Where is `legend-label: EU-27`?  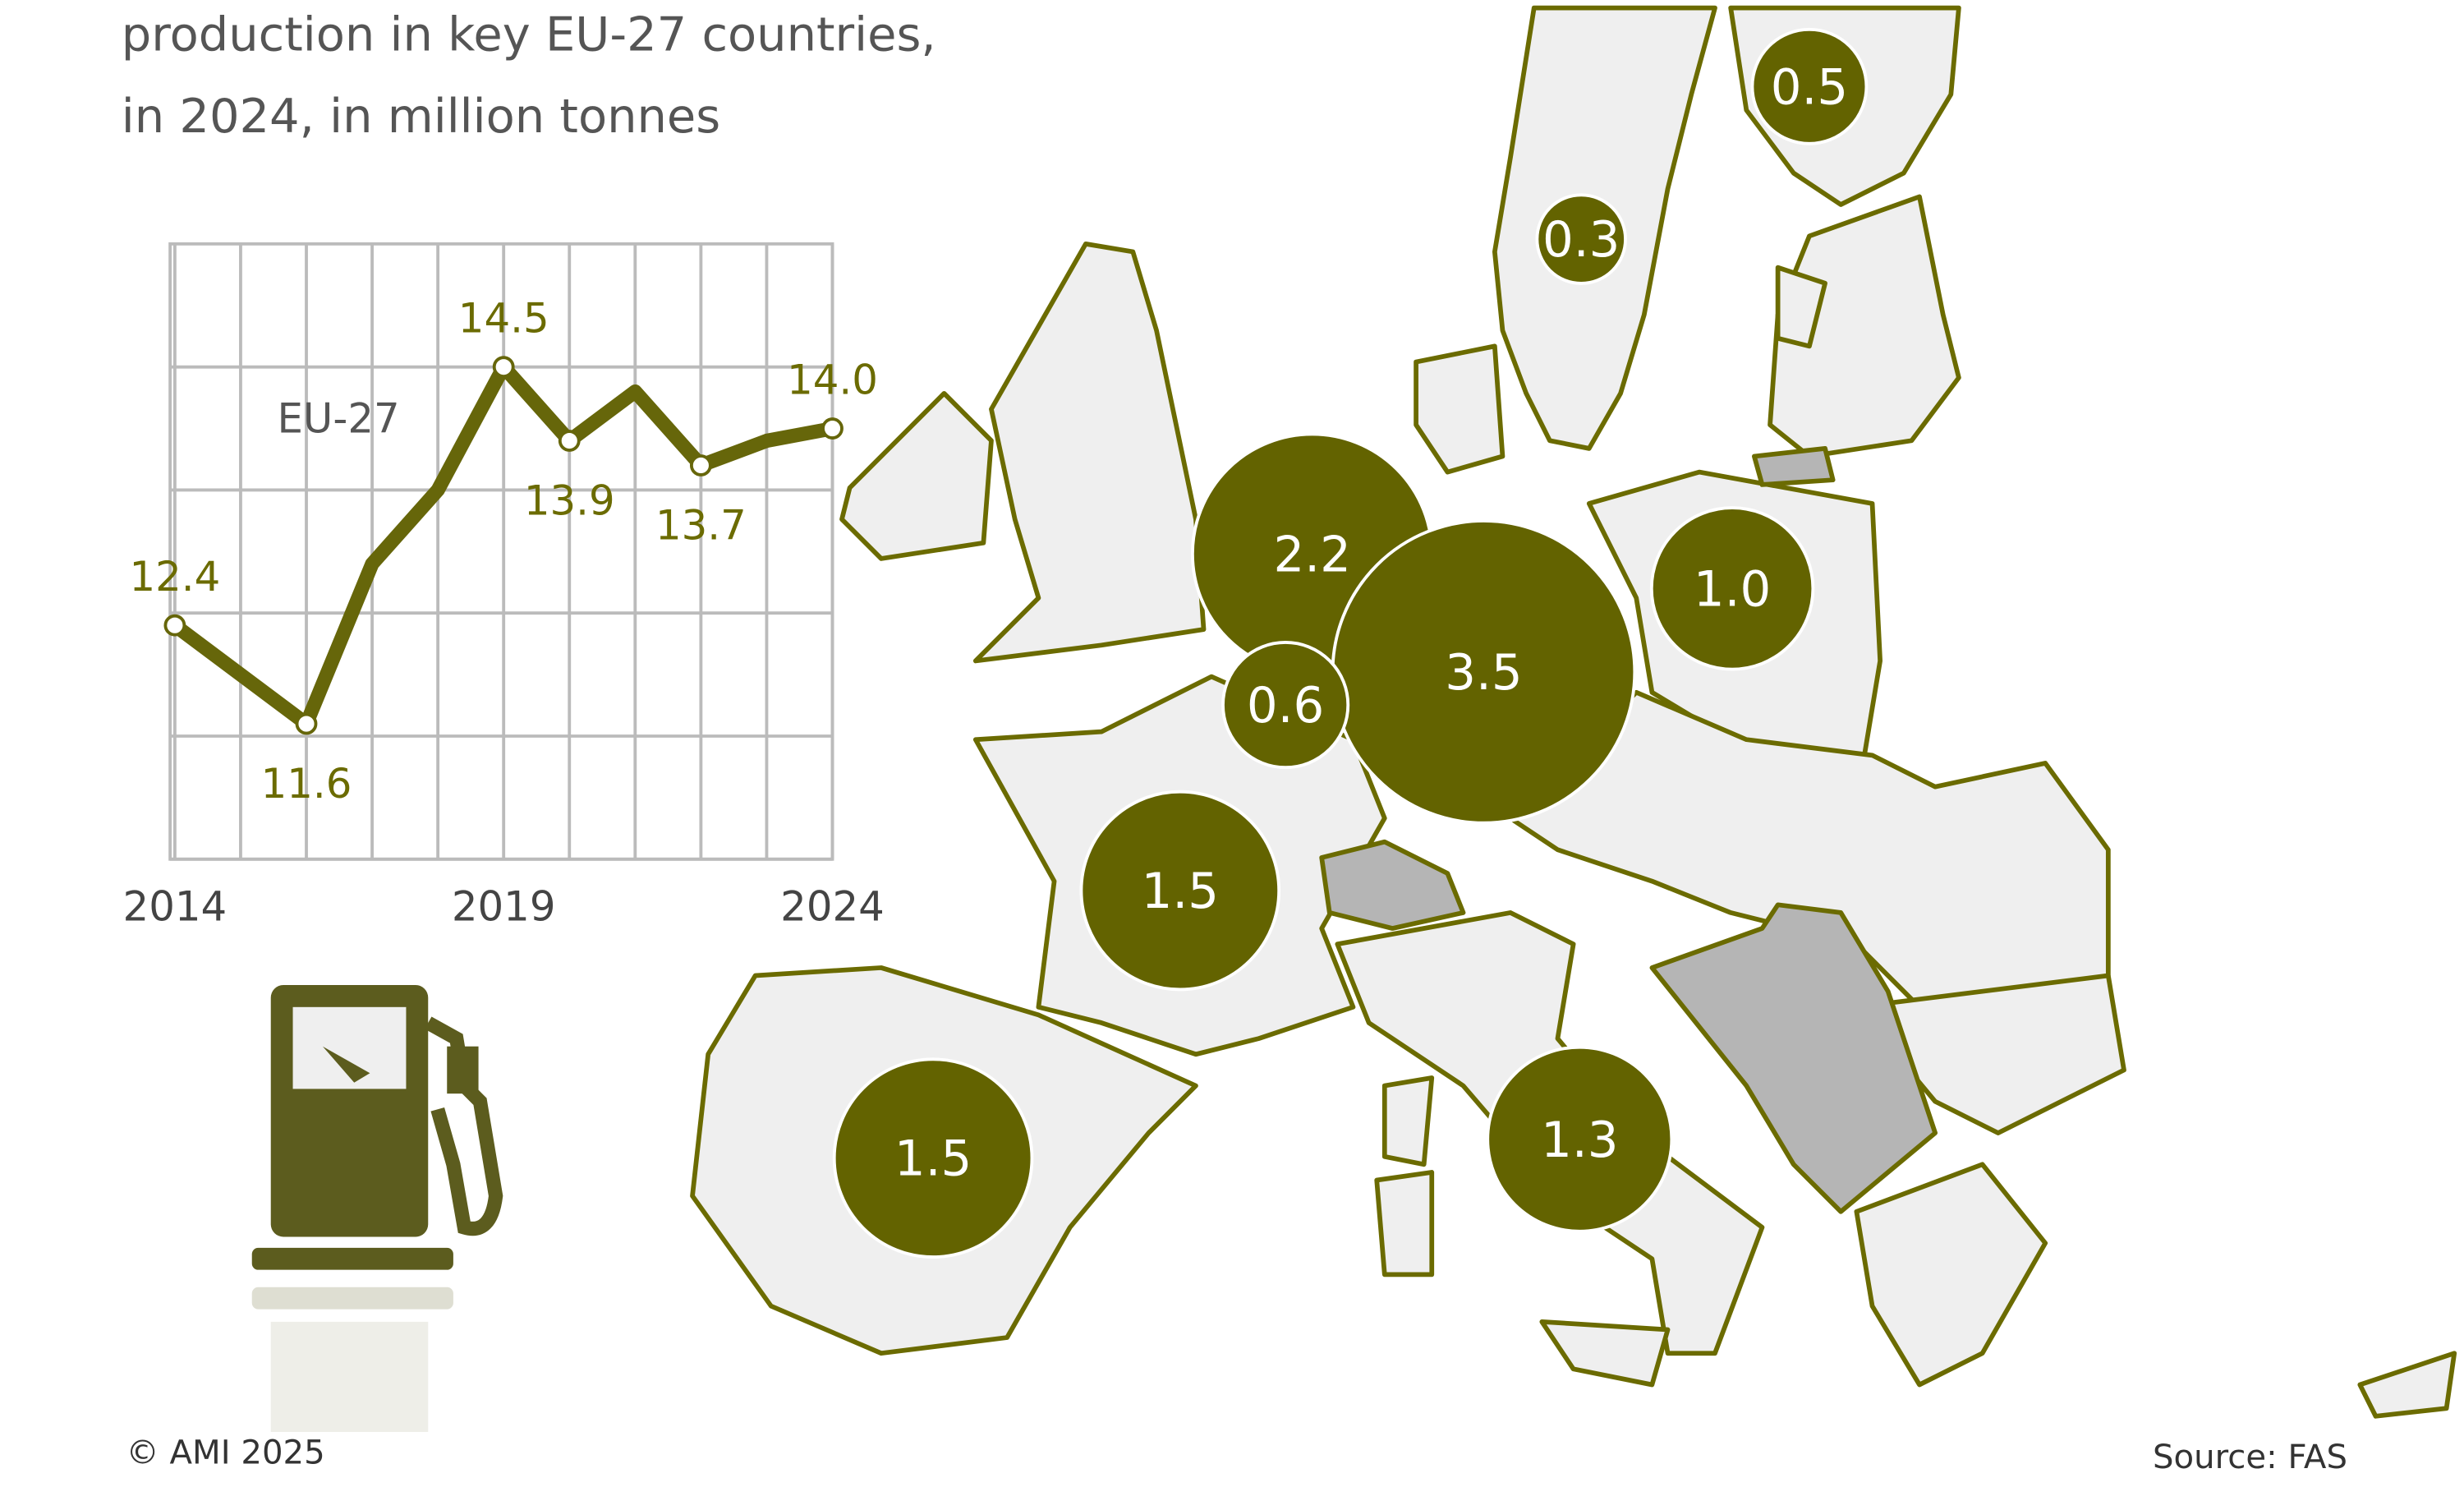
legend-label: EU-27 is located at coordinates (338, 419).